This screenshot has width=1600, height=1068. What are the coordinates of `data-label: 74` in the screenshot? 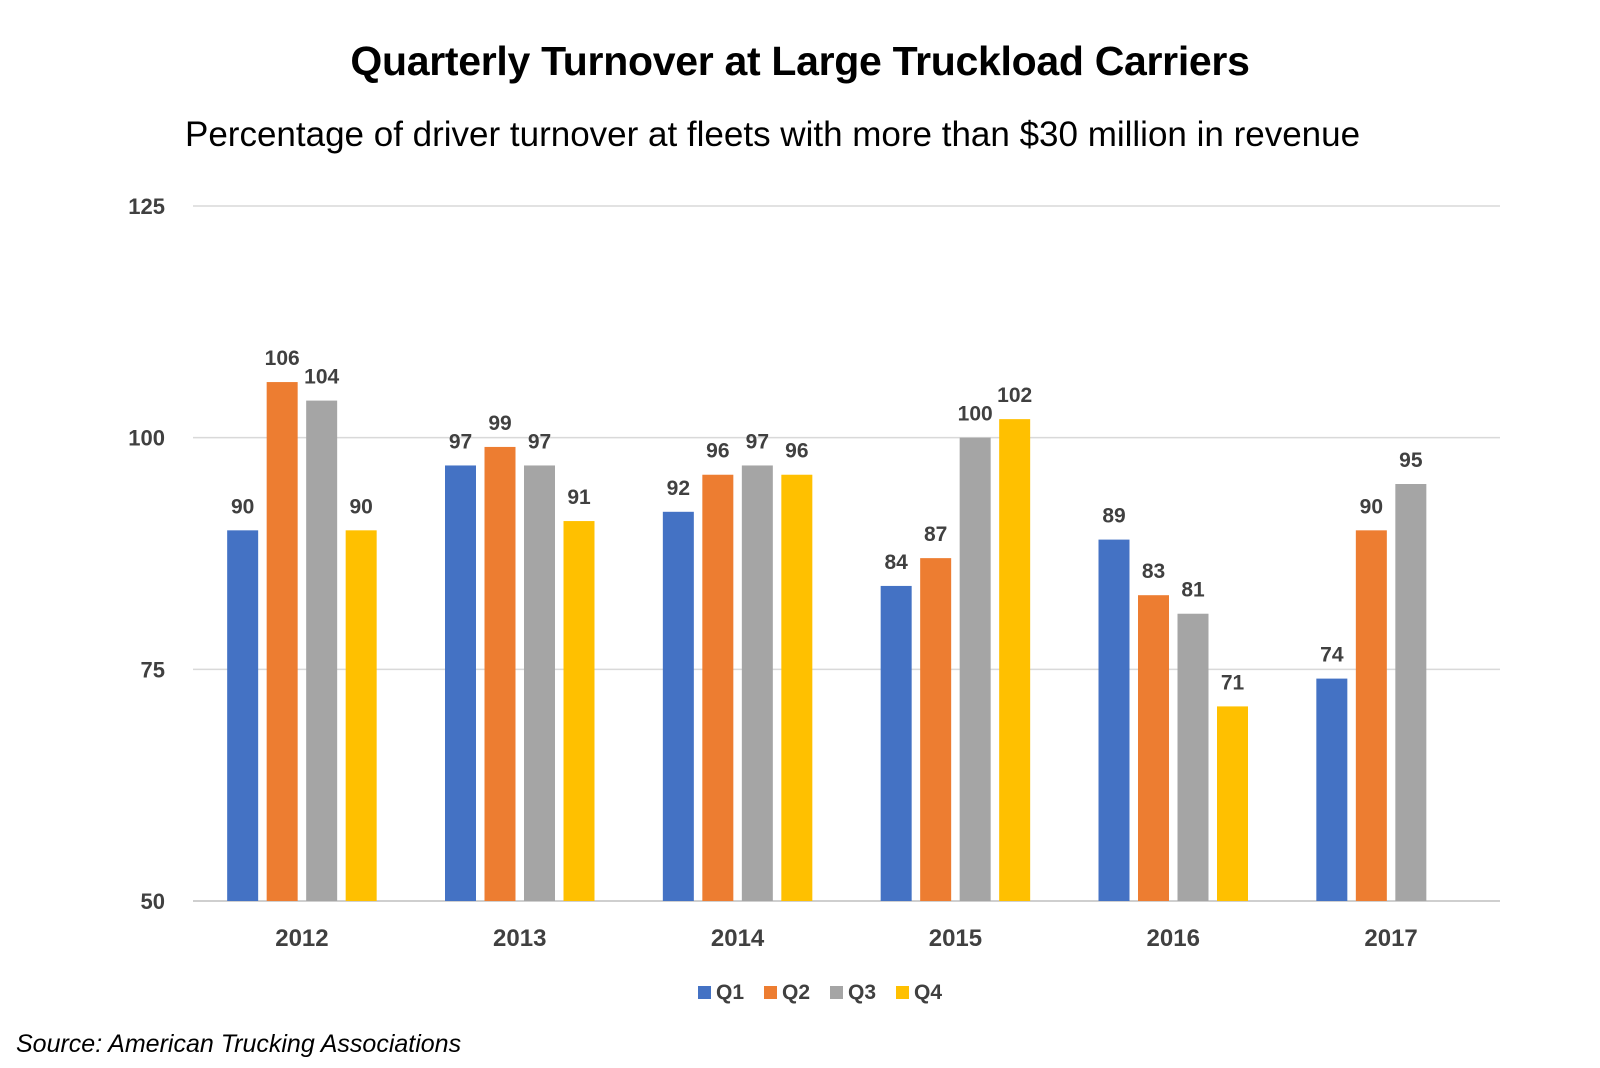 It's located at (1332, 655).